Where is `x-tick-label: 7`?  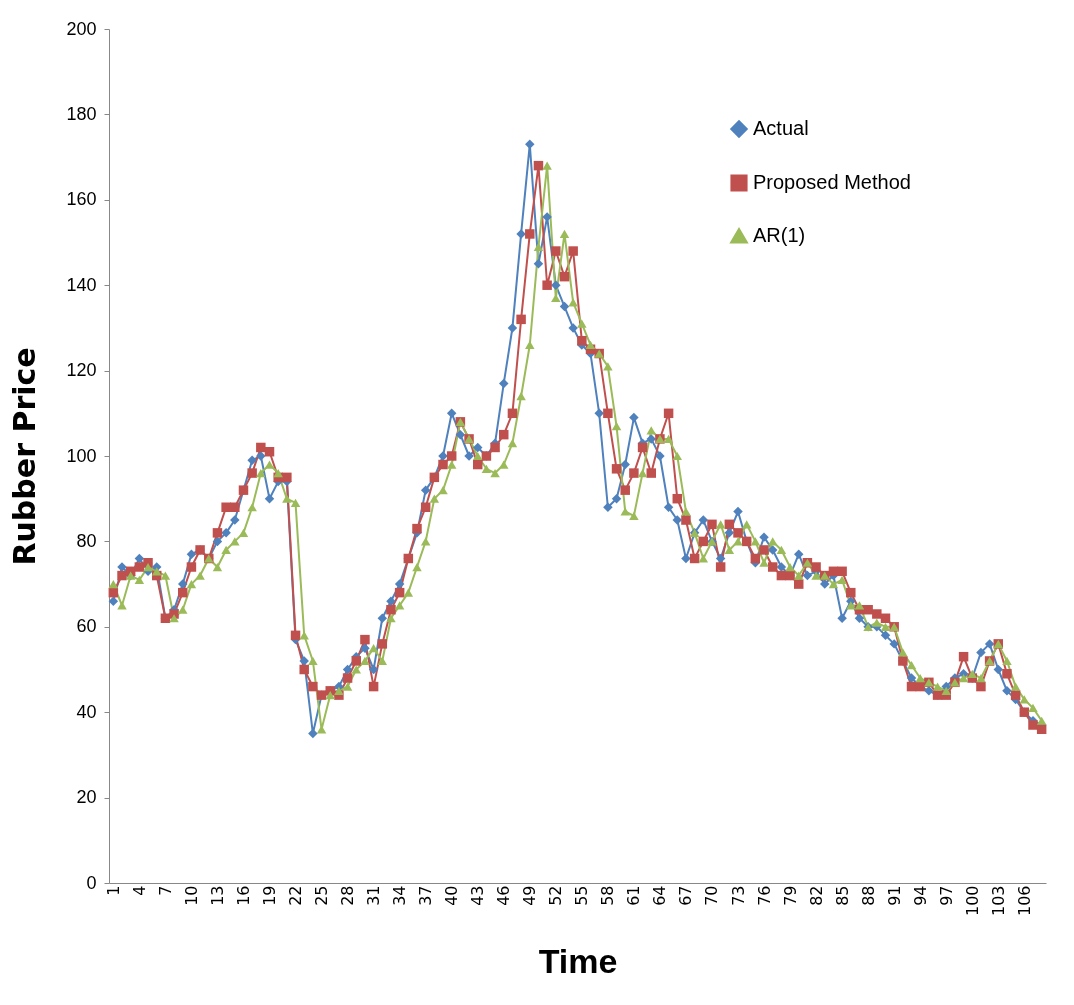 x-tick-label: 7 is located at coordinates (165, 890).